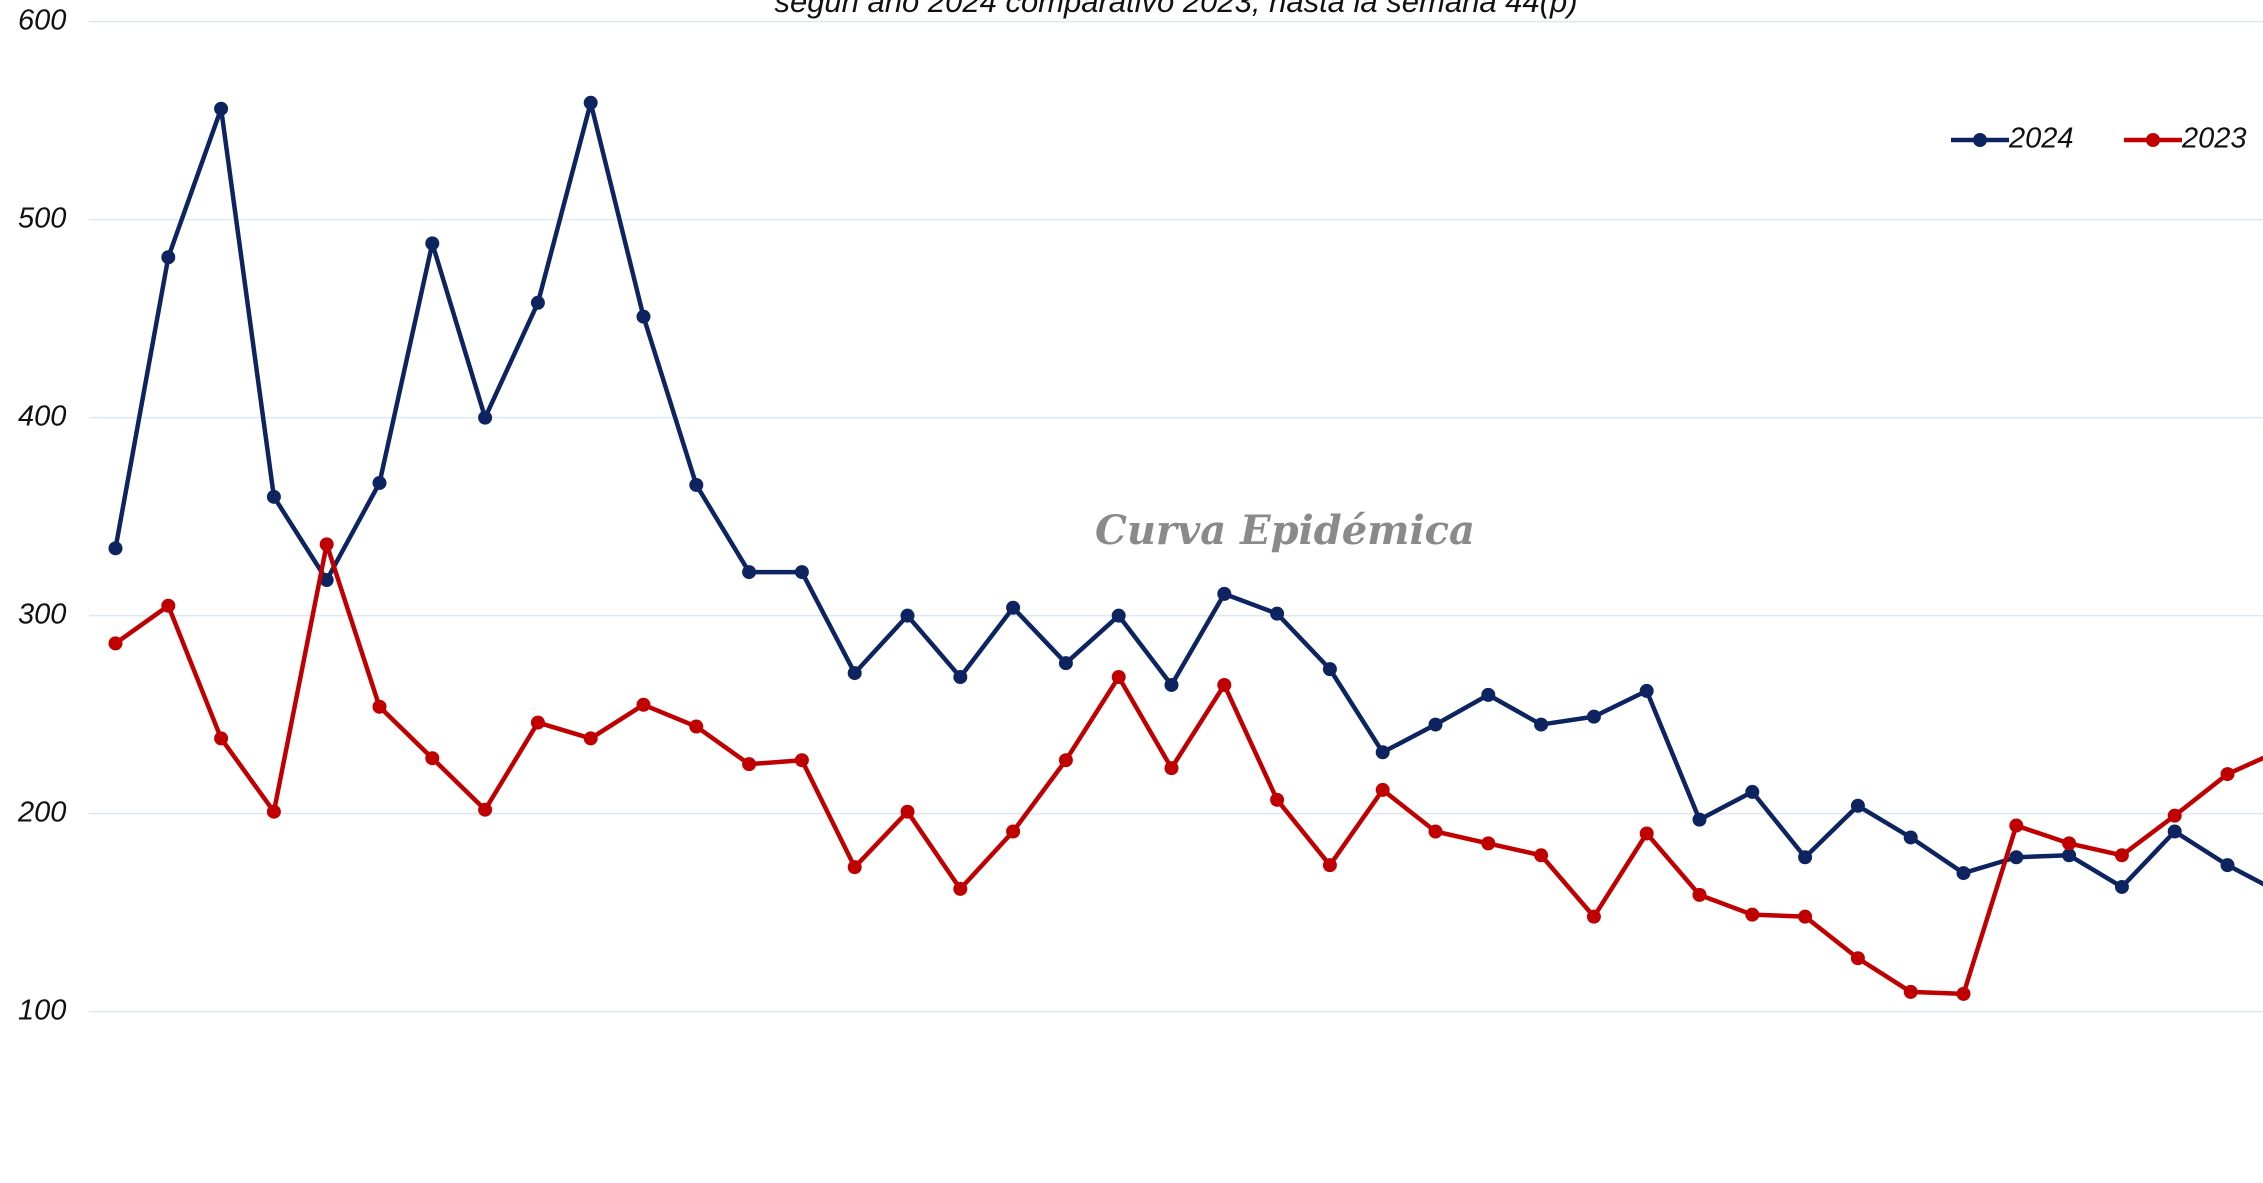 Image resolution: width=2263 pixels, height=1183 pixels. What do you see at coordinates (42, 218) in the screenshot?
I see `y-tick-label: 500` at bounding box center [42, 218].